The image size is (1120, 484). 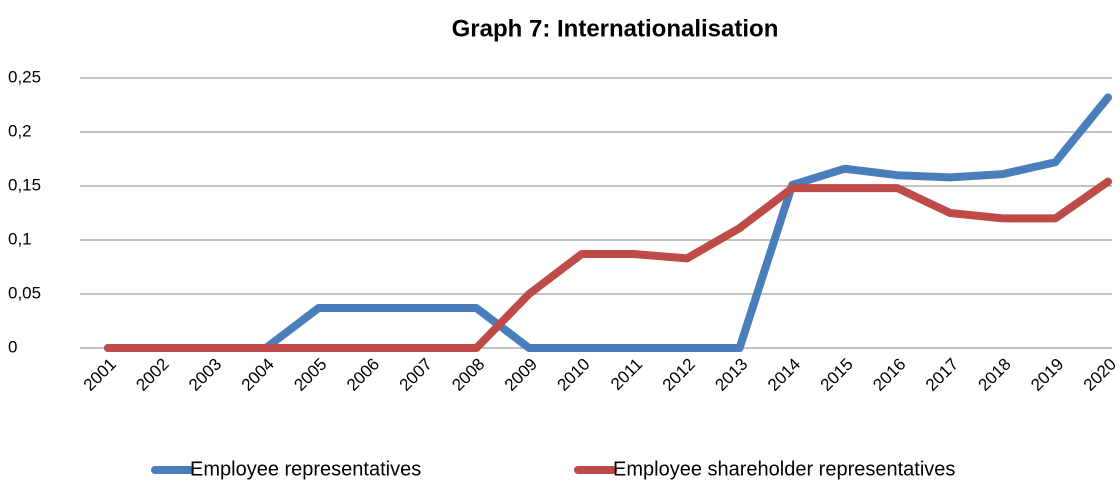 What do you see at coordinates (1047, 375) in the screenshot?
I see `x-tick-label: 2019` at bounding box center [1047, 375].